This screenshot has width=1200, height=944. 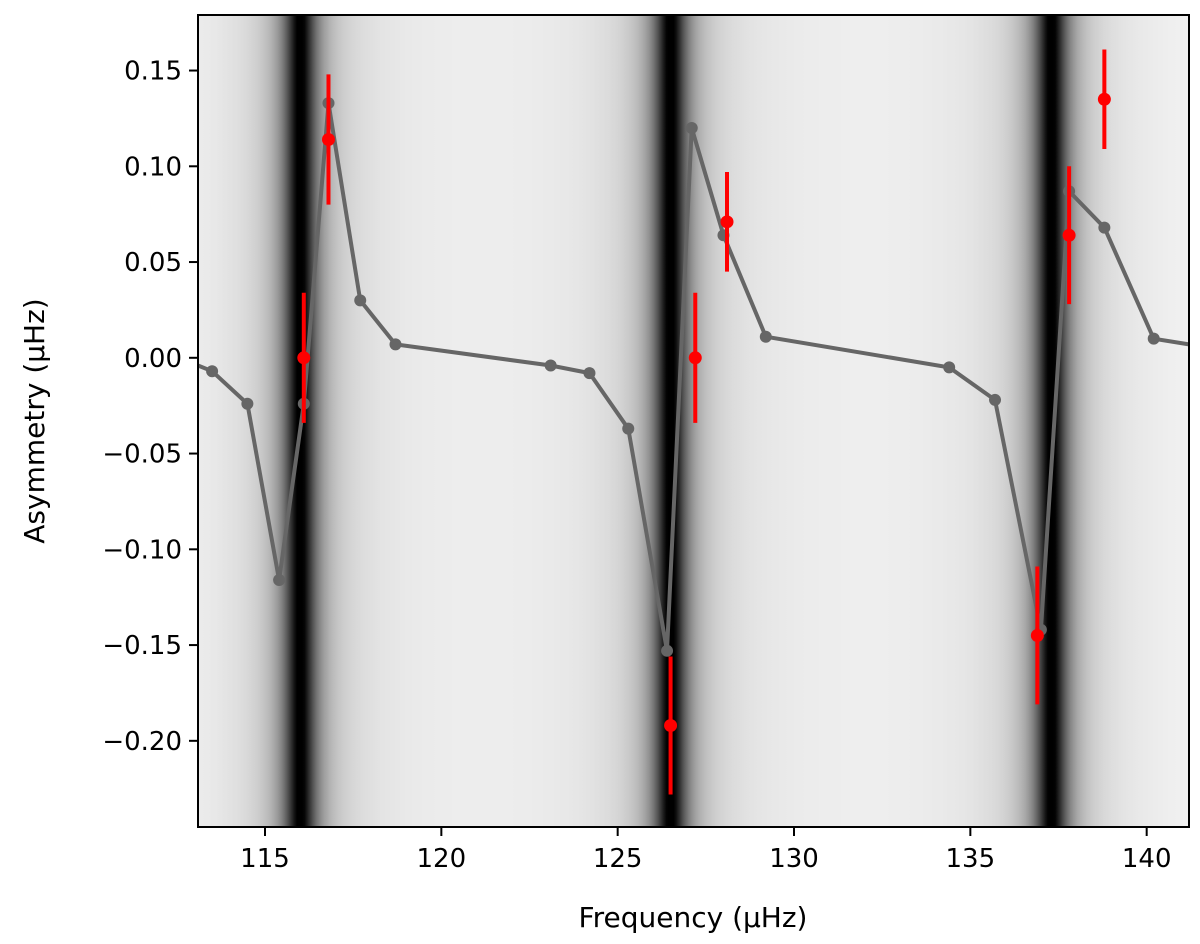 What do you see at coordinates (142, 550) in the screenshot?
I see `y-tick-label: −0.10` at bounding box center [142, 550].